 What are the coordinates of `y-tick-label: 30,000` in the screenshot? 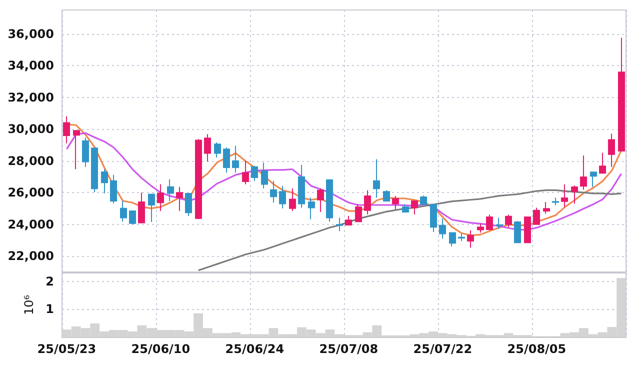 It's located at (31, 129).